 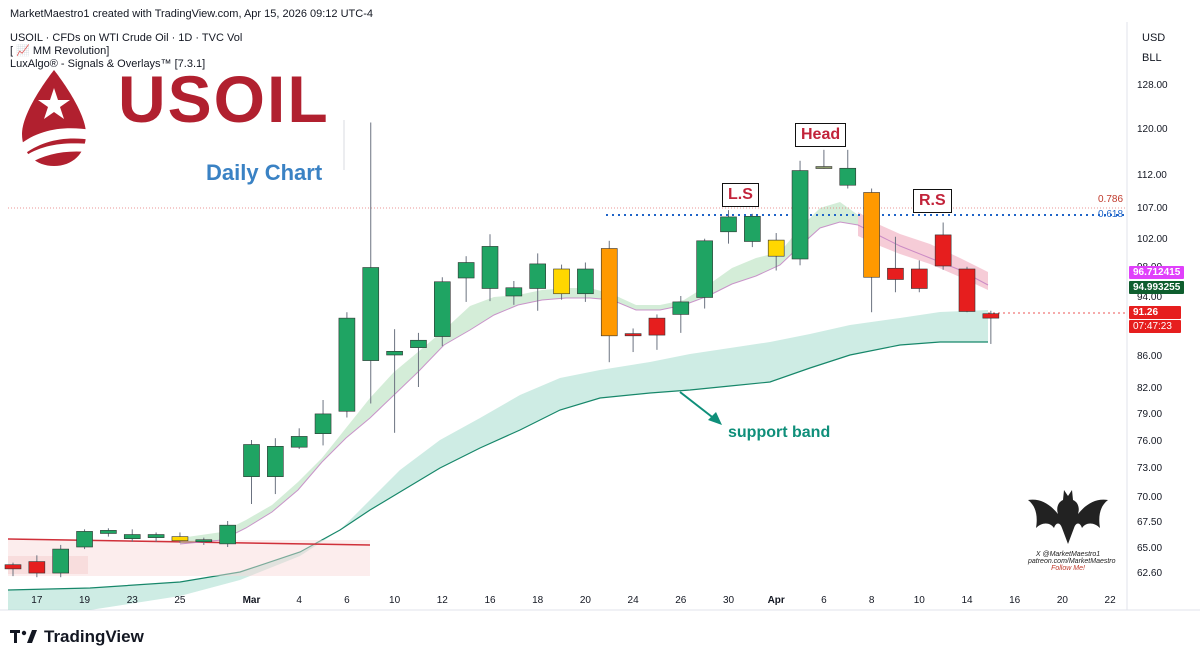 I want to click on watermark-patreon: patreon.com/MarketMaestro, so click(x=1072, y=561).